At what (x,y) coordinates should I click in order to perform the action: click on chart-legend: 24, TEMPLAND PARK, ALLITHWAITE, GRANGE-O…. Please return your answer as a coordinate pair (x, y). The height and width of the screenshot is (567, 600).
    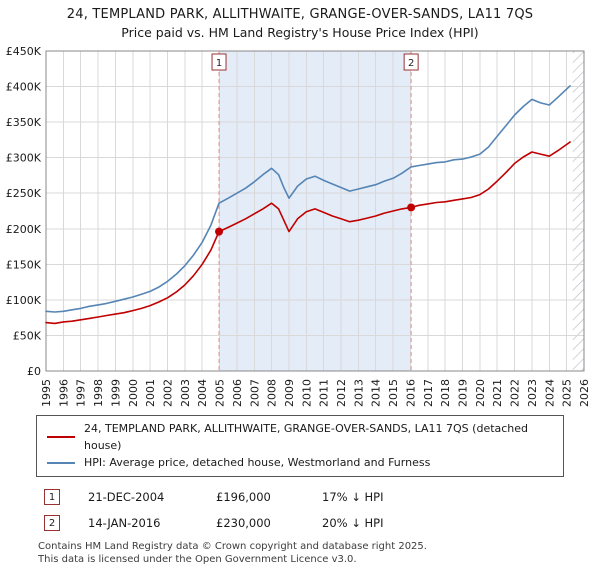
    Looking at the image, I should click on (300, 446).